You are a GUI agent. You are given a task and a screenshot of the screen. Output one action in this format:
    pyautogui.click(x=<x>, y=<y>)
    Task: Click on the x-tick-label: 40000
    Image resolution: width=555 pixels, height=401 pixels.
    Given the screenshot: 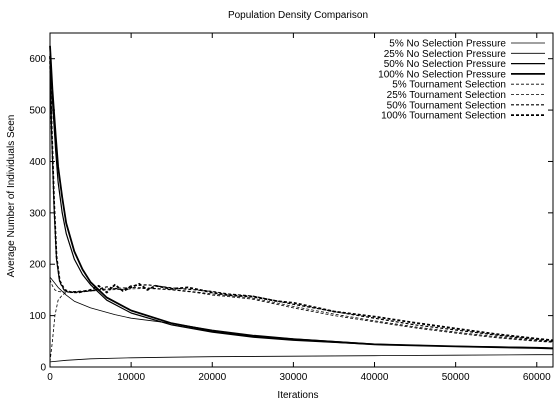 What is the action you would take?
    pyautogui.click(x=375, y=377)
    